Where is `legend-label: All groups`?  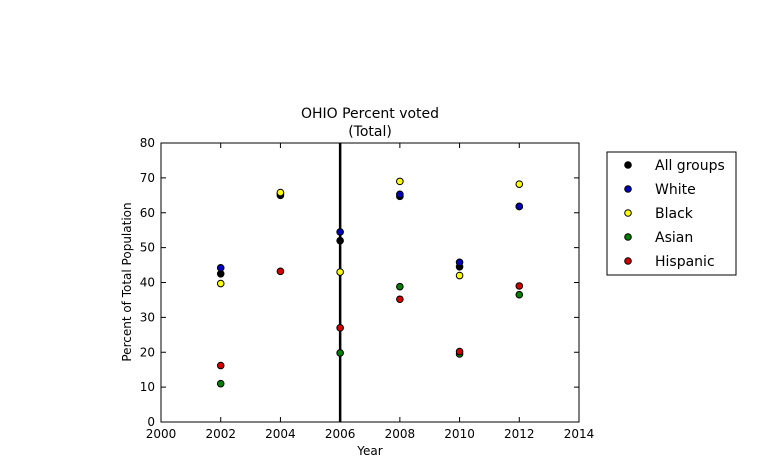 legend-label: All groups is located at coordinates (690, 166).